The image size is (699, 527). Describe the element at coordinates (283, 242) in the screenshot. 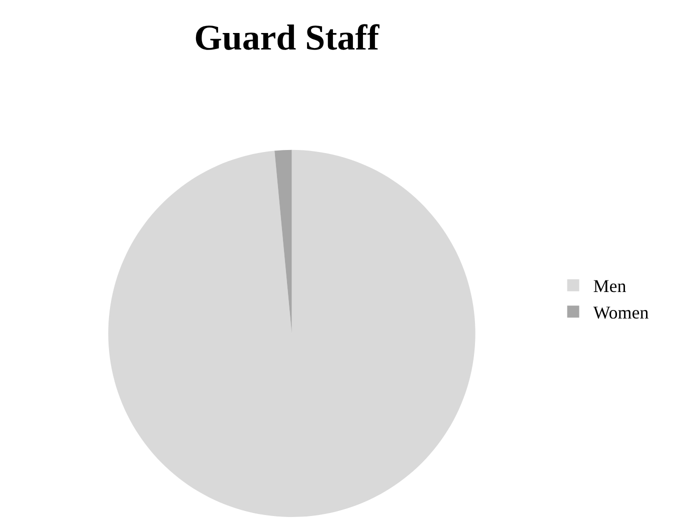

I see `pie-slice` at that location.